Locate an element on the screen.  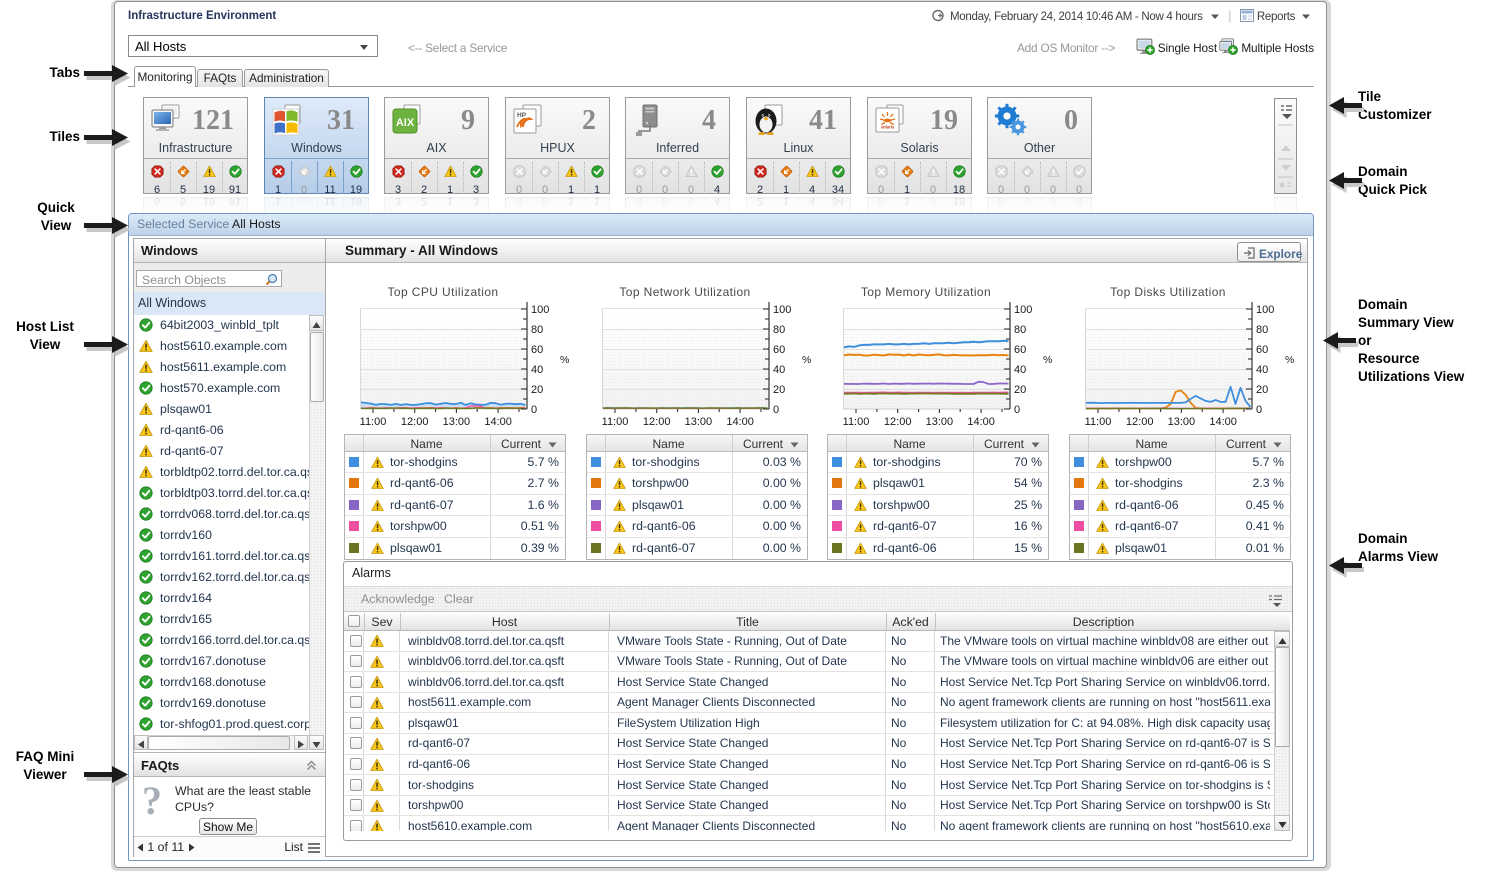
svg-text: HP is located at coordinates (522, 115).